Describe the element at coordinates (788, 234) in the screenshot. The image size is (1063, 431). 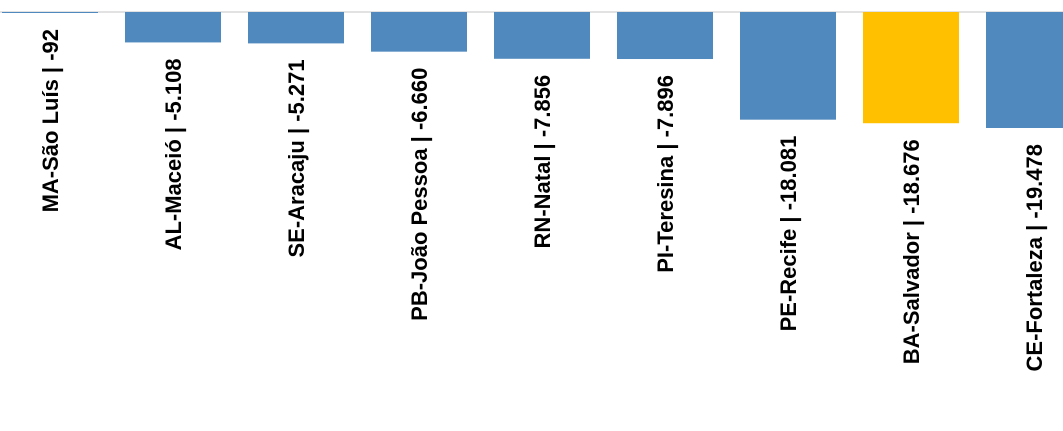
I see `category-label-7: PE-Recife | -18.081` at that location.